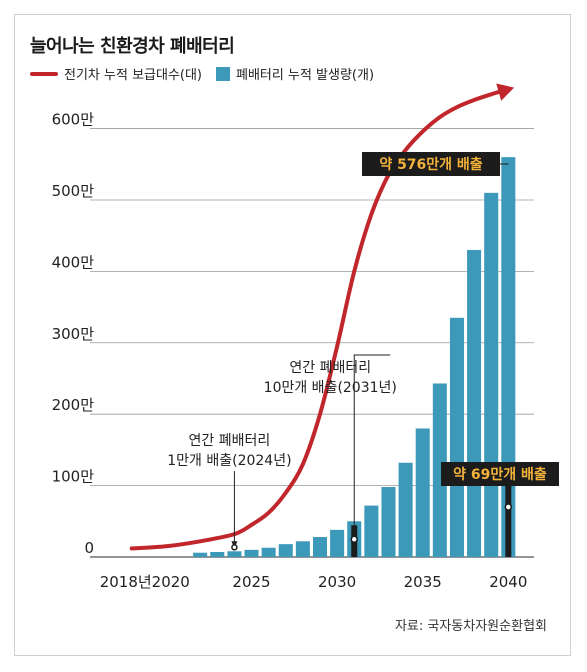 The width and height of the screenshot is (587, 672). I want to click on annotation-label-3: 약 576만개 배출, so click(430, 164).